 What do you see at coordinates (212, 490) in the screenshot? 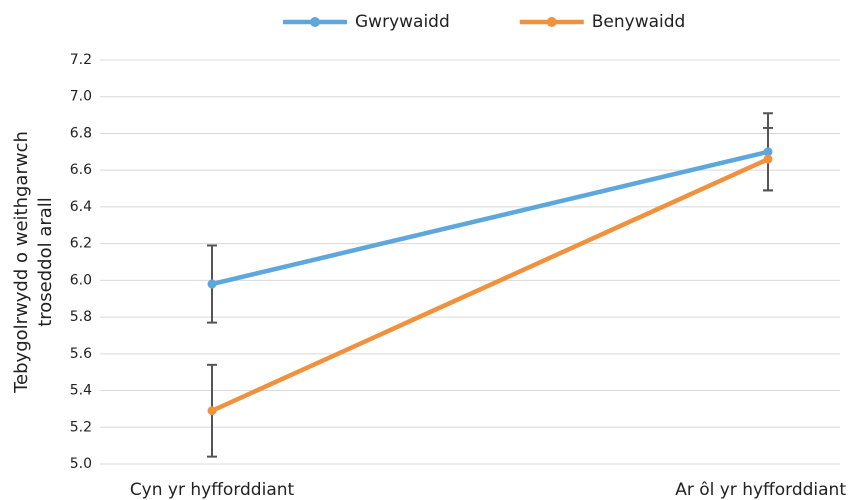
I see `x-tick-label: Cyn yr hyfforddiant` at bounding box center [212, 490].